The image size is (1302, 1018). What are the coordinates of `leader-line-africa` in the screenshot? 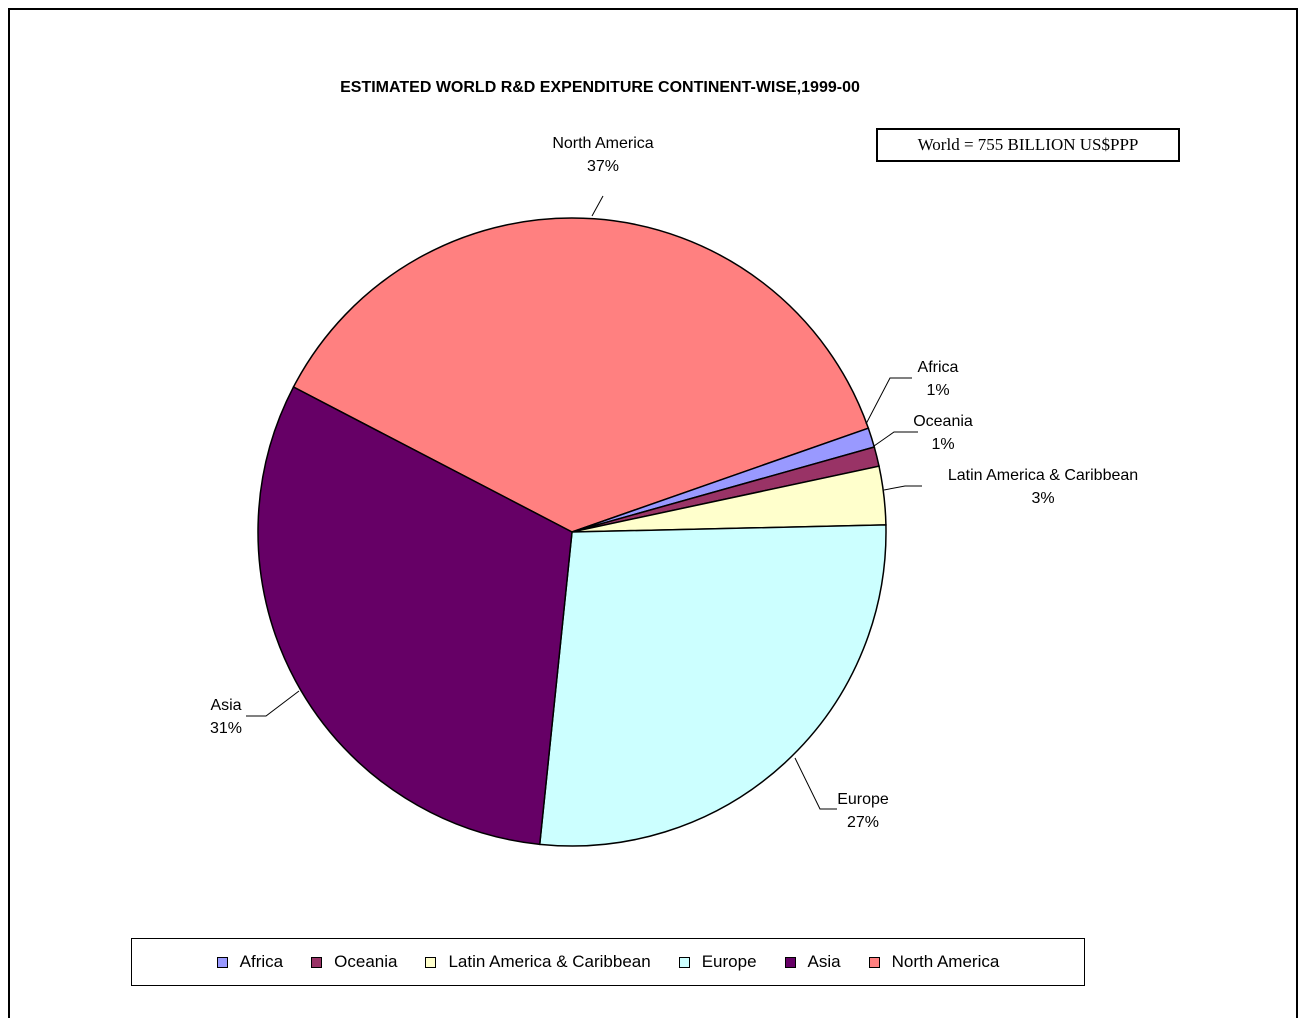 It's located at (888, 401).